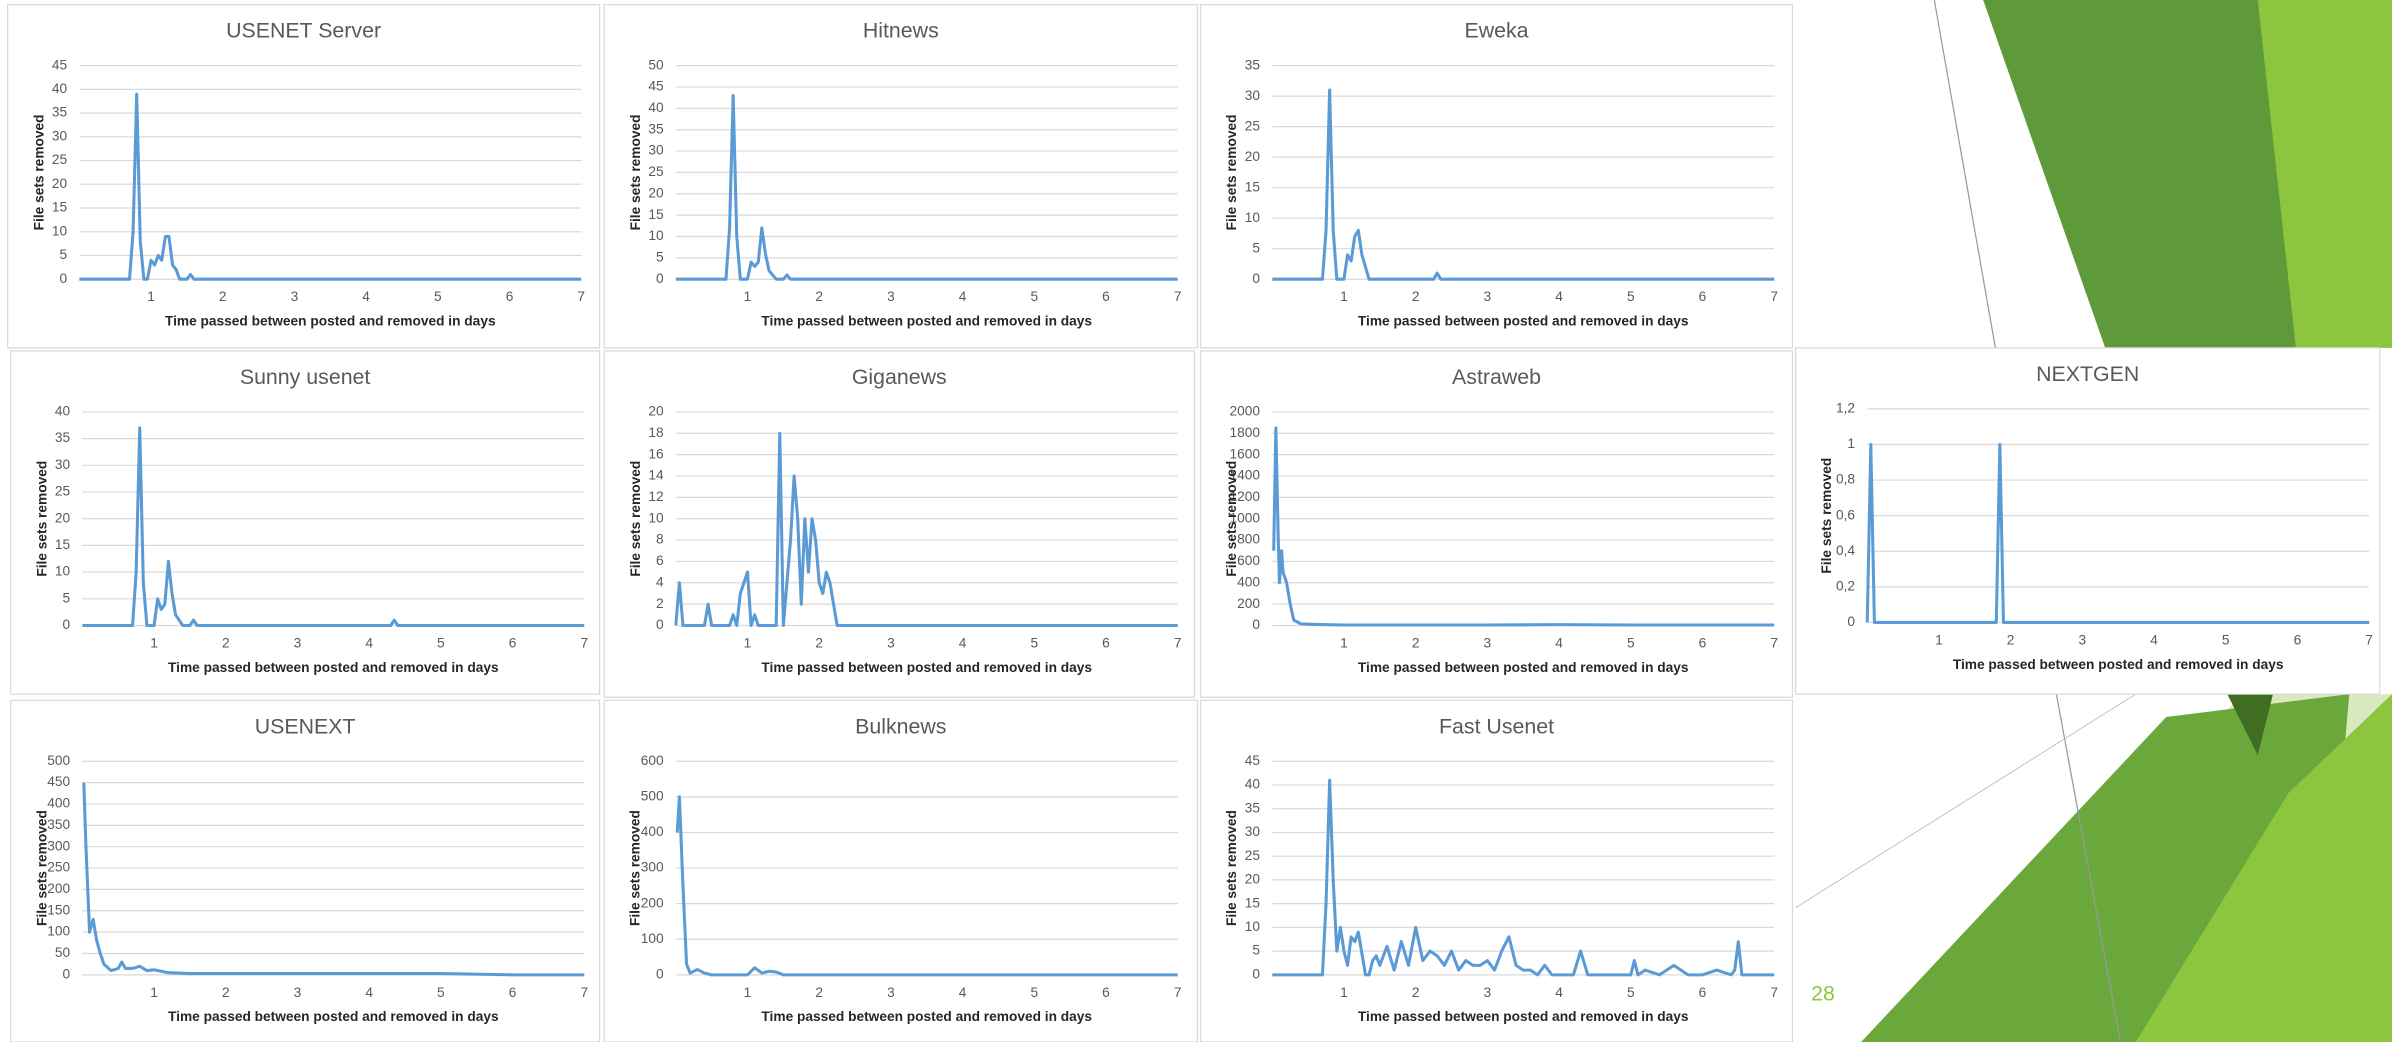 This screenshot has height=1042, width=2392. I want to click on y-tick-label: 1,2, so click(1845, 408).